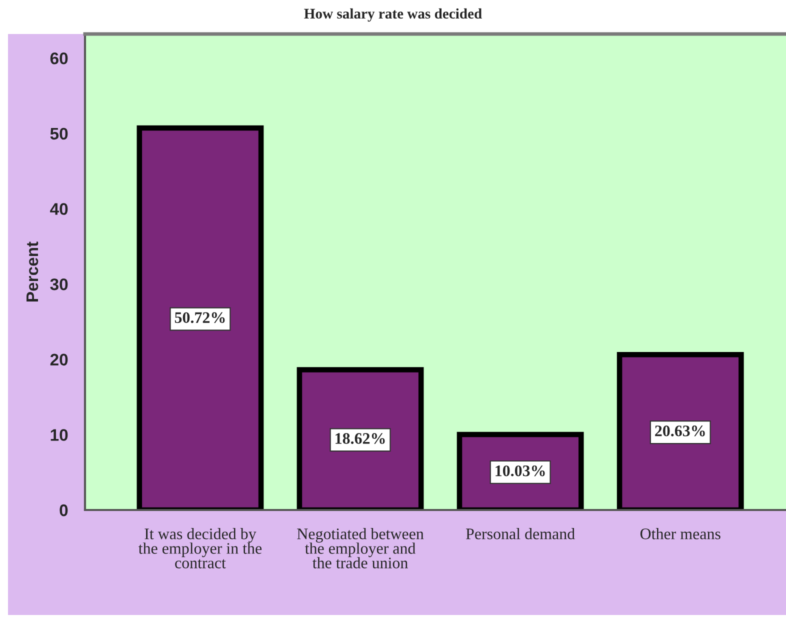 The height and width of the screenshot is (624, 786). I want to click on data-label: 20.63%, so click(680, 431).